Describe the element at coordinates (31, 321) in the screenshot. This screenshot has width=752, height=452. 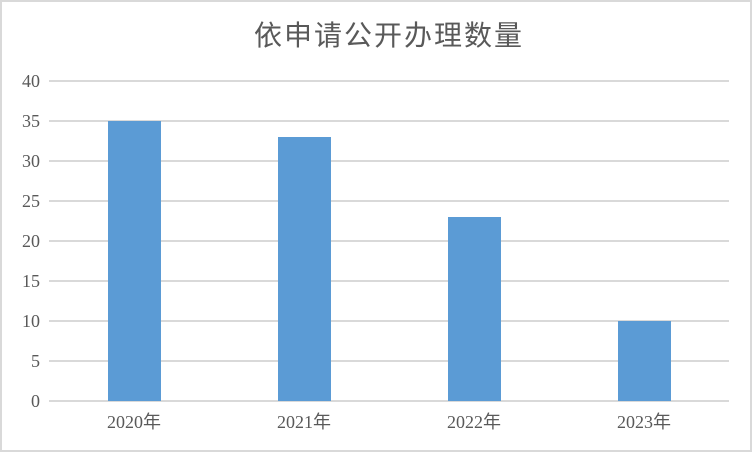
I see `y-axis-tick-label: 10` at that location.